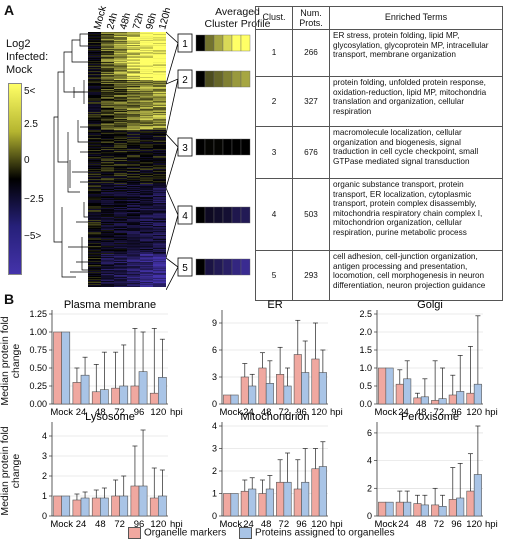 Image resolution: width=506 pixels, height=542 pixels. Describe the element at coordinates (319, 524) in the screenshot. I see `x-tick-label: 120` at that location.